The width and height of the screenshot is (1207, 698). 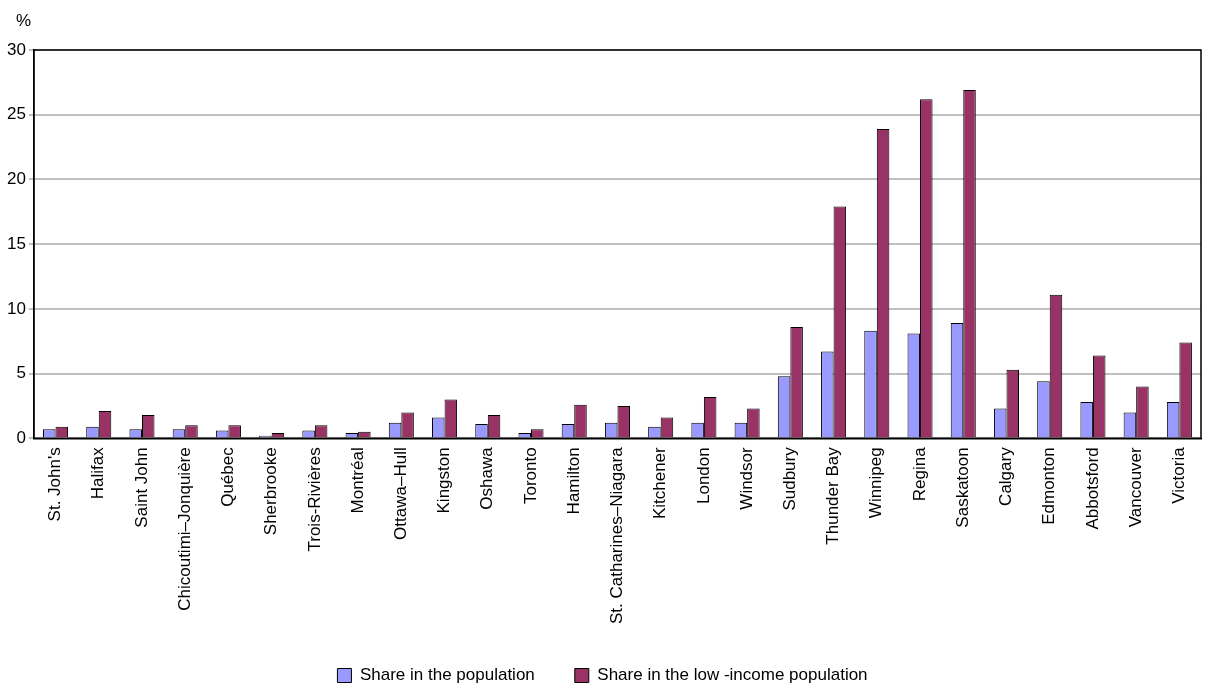 What do you see at coordinates (1179, 475) in the screenshot?
I see `x-tick-label: Victoria` at bounding box center [1179, 475].